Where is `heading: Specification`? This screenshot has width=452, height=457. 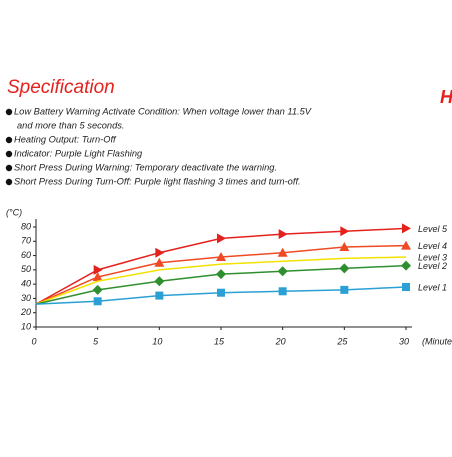 heading: Specification is located at coordinates (61, 87).